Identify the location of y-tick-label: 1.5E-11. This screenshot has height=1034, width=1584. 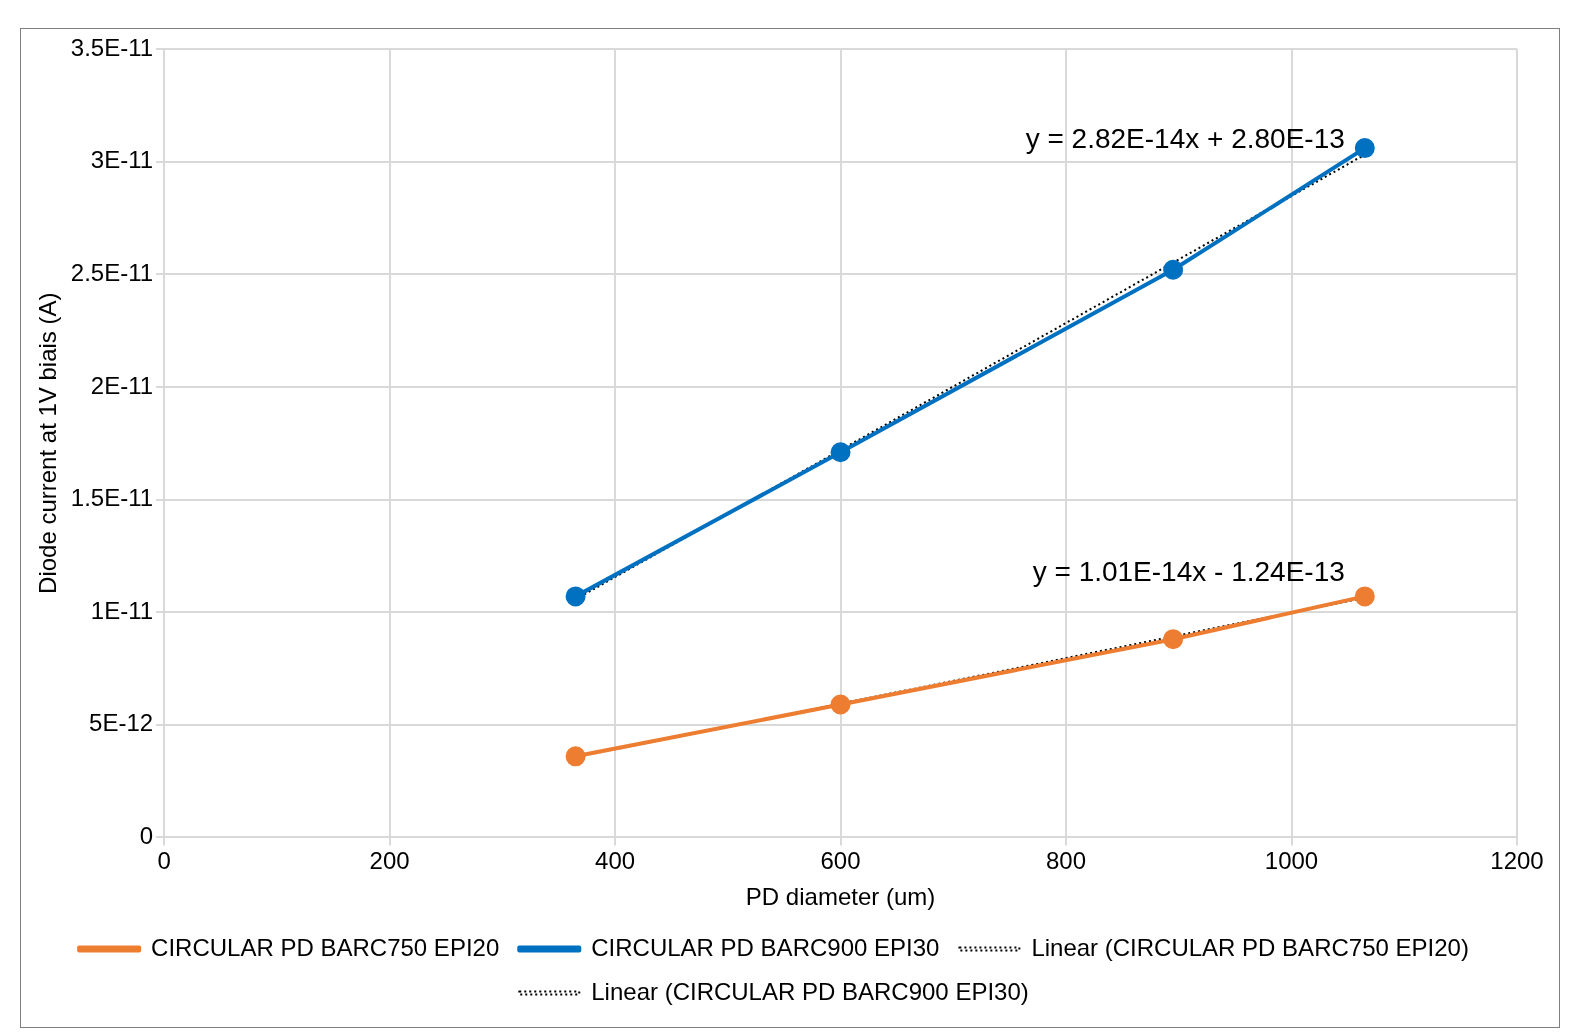
(112, 498).